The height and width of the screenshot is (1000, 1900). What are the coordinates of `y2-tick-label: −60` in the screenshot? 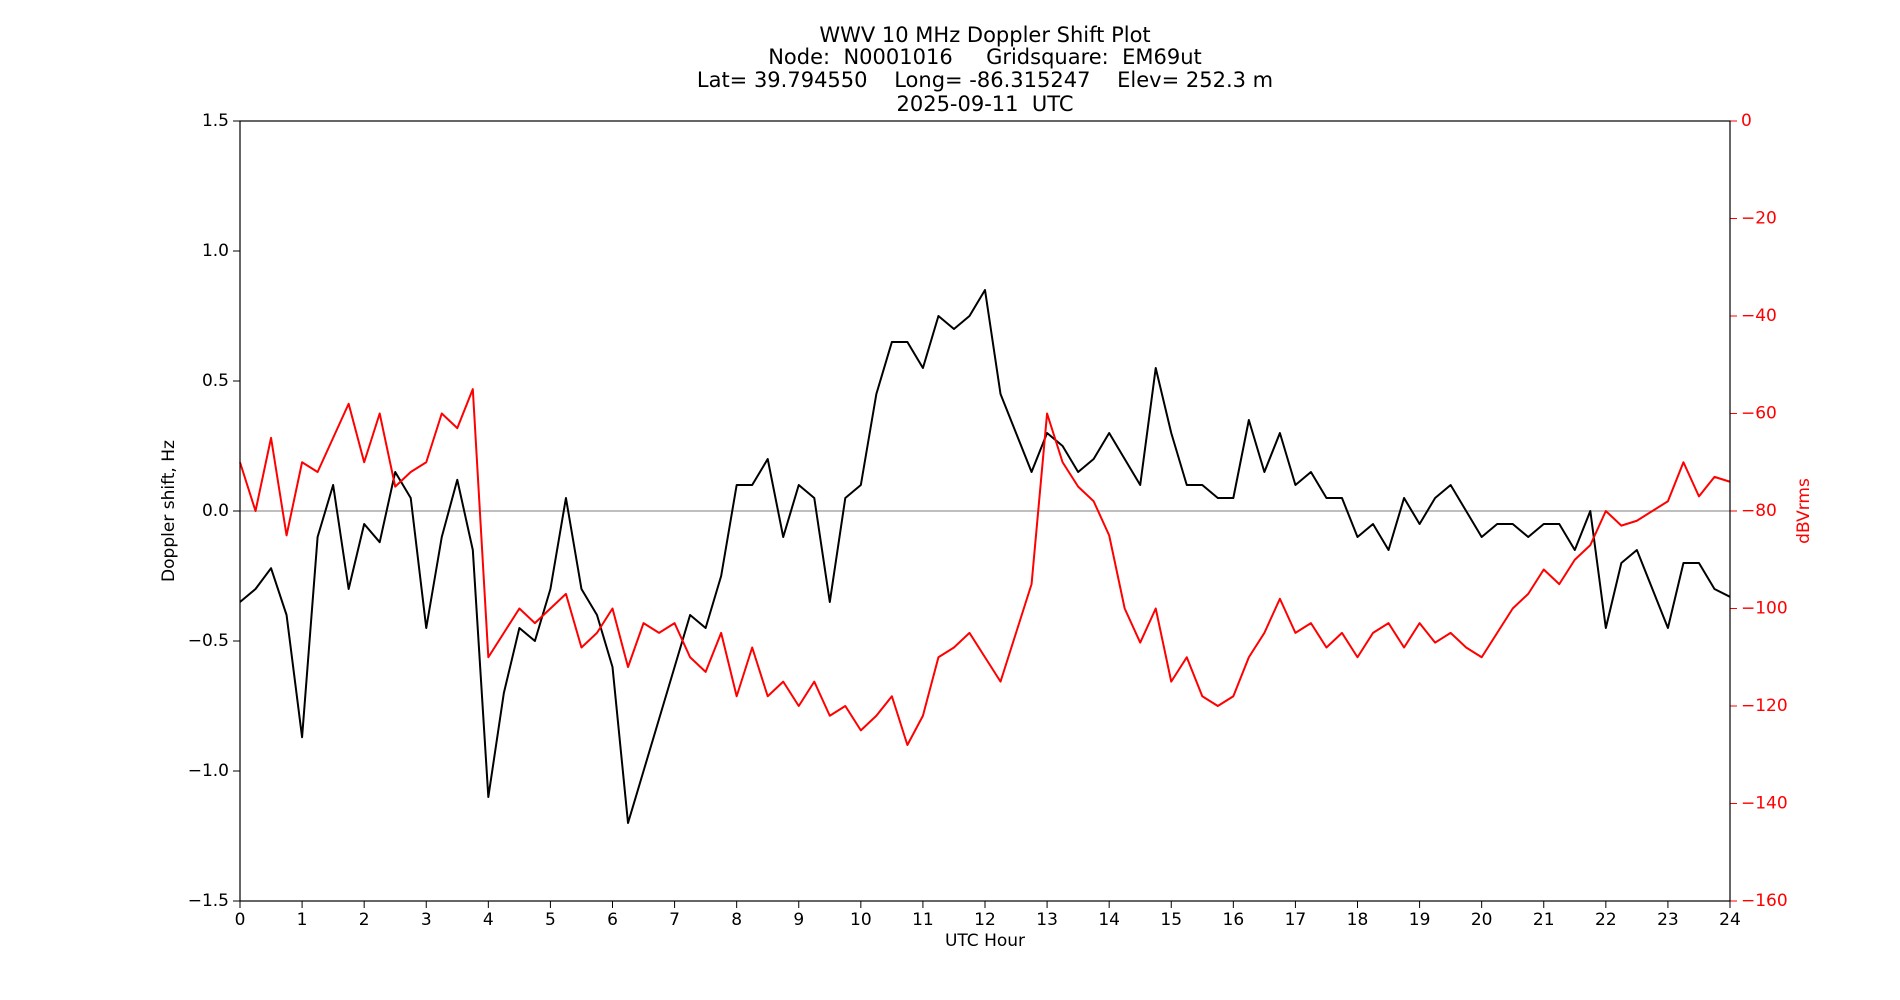 It's located at (1759, 414).